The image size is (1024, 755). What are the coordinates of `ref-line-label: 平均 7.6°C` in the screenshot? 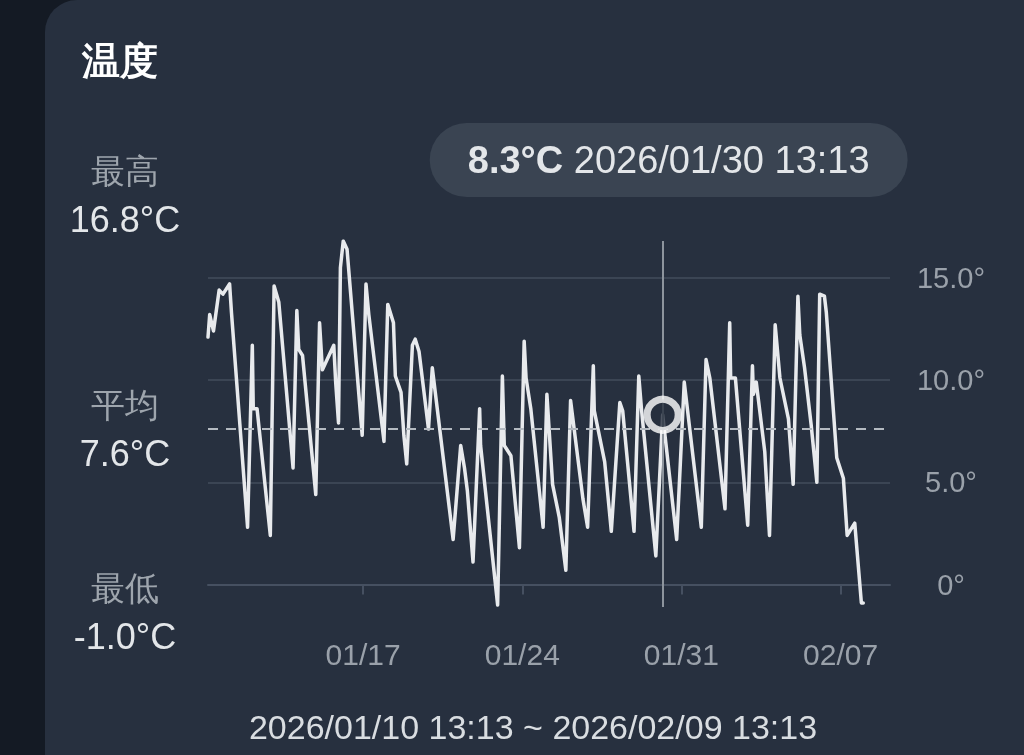 It's located at (125, 430).